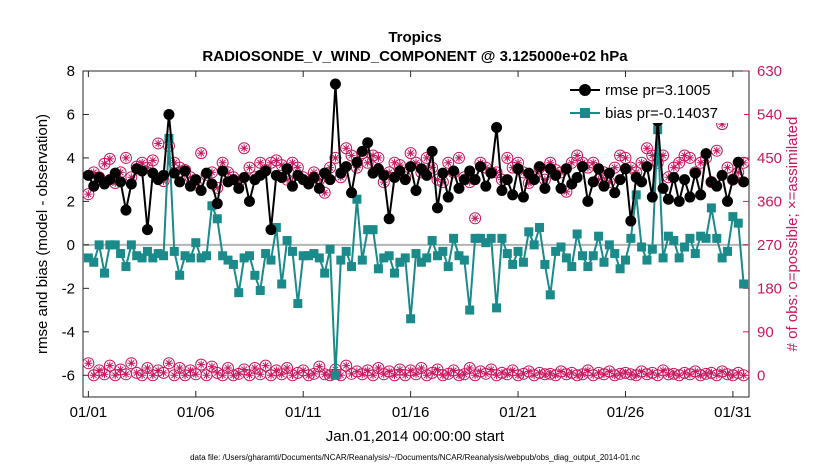  Describe the element at coordinates (71, 114) in the screenshot. I see `y-tick-label: 6` at that location.